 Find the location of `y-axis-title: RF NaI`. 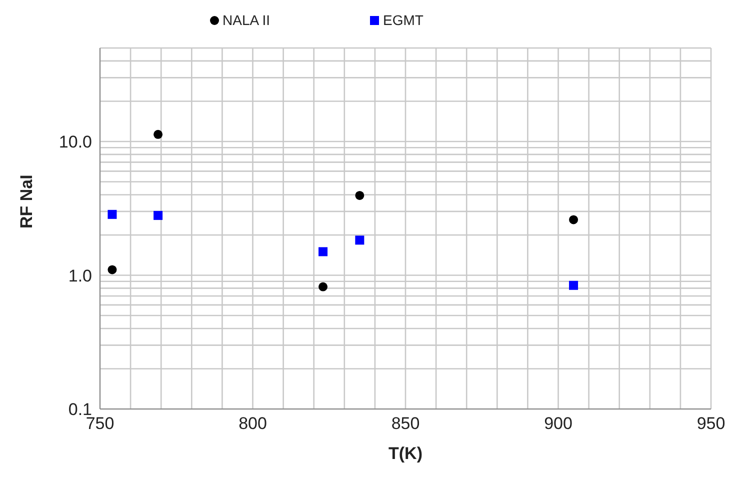

y-axis-title: RF NaI is located at coordinates (26, 201).